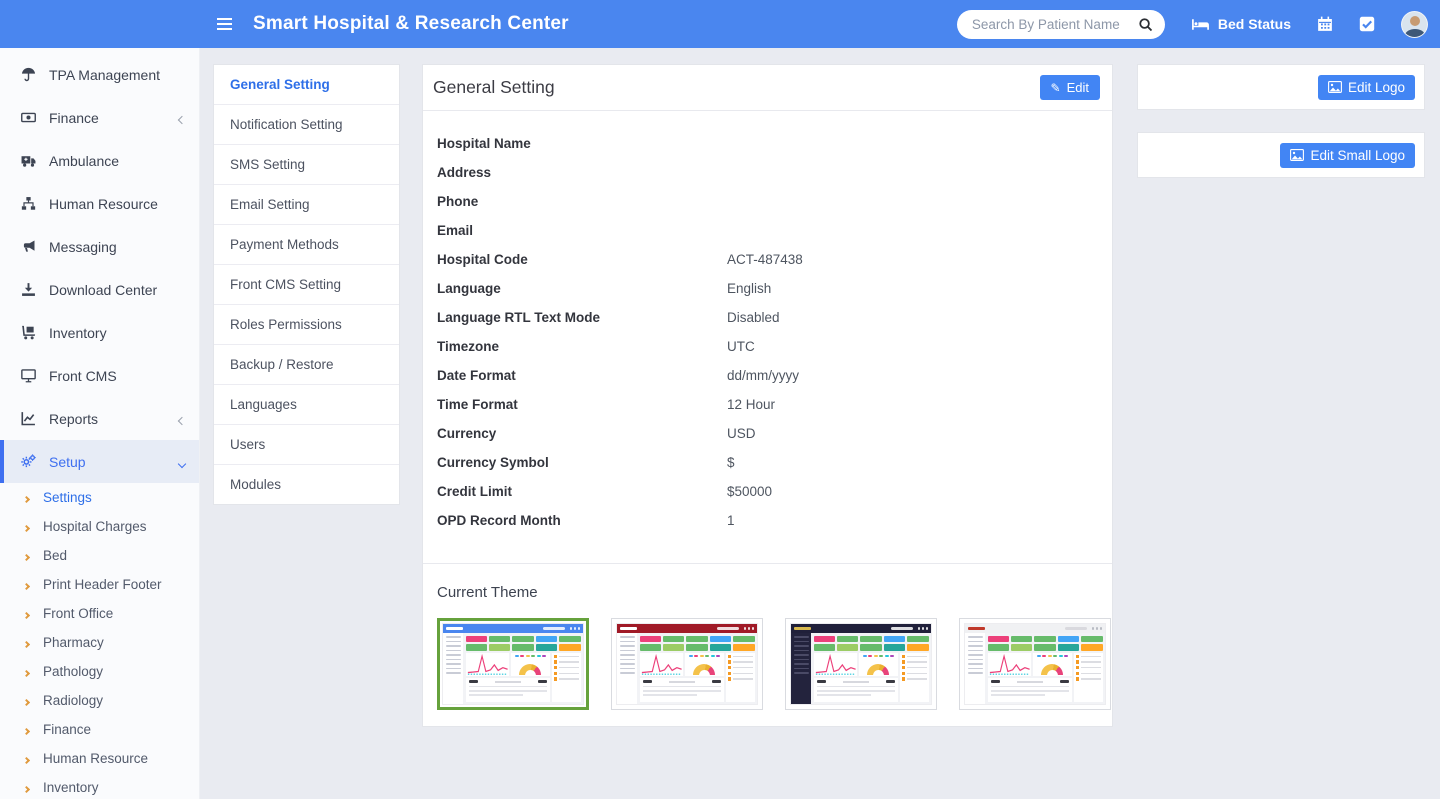 This screenshot has width=1440, height=799. I want to click on sidebar-item-reports: Reports, so click(99, 418).